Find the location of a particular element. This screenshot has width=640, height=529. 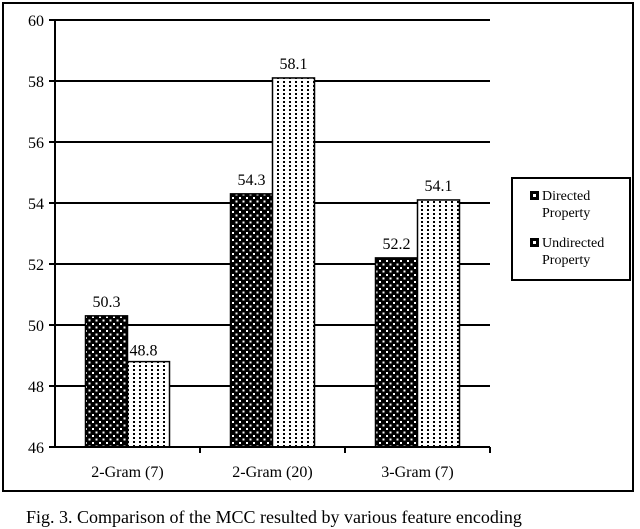

y-tick-label: 58 is located at coordinates (36, 82).